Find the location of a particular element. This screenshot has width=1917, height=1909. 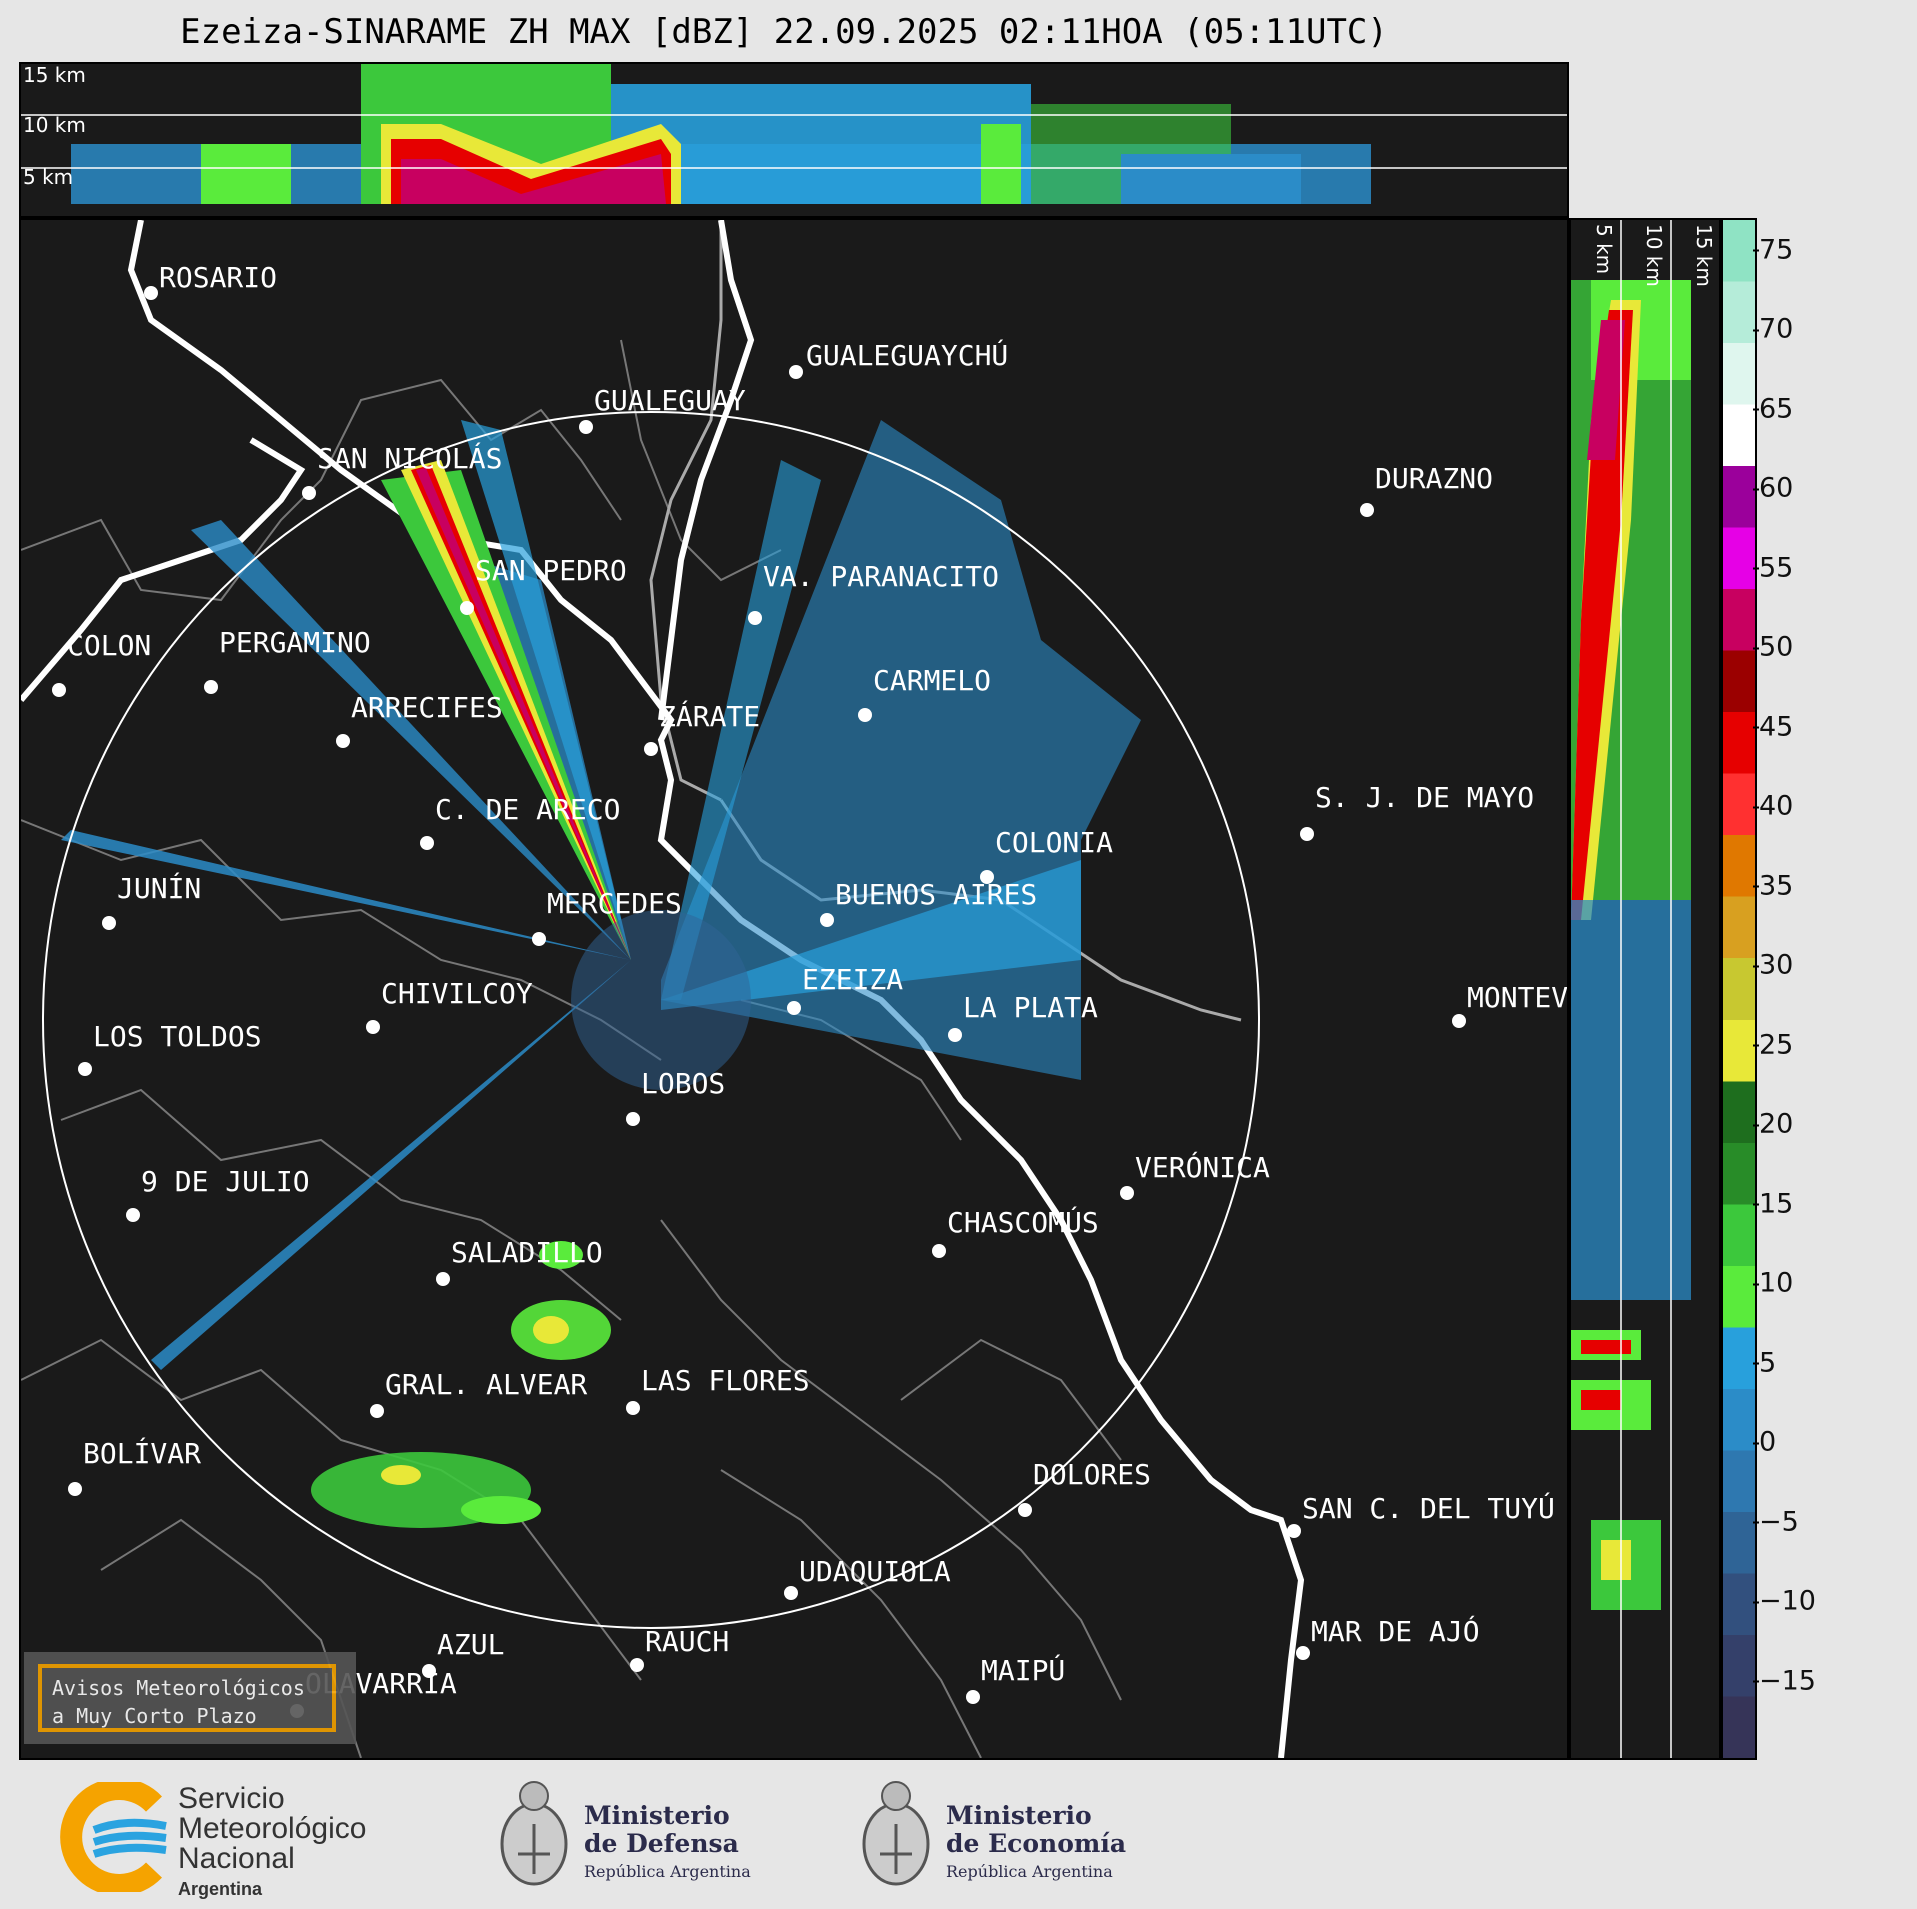

top-cross-section-plot: 15 km 10 km 5 km is located at coordinates (794, 140).